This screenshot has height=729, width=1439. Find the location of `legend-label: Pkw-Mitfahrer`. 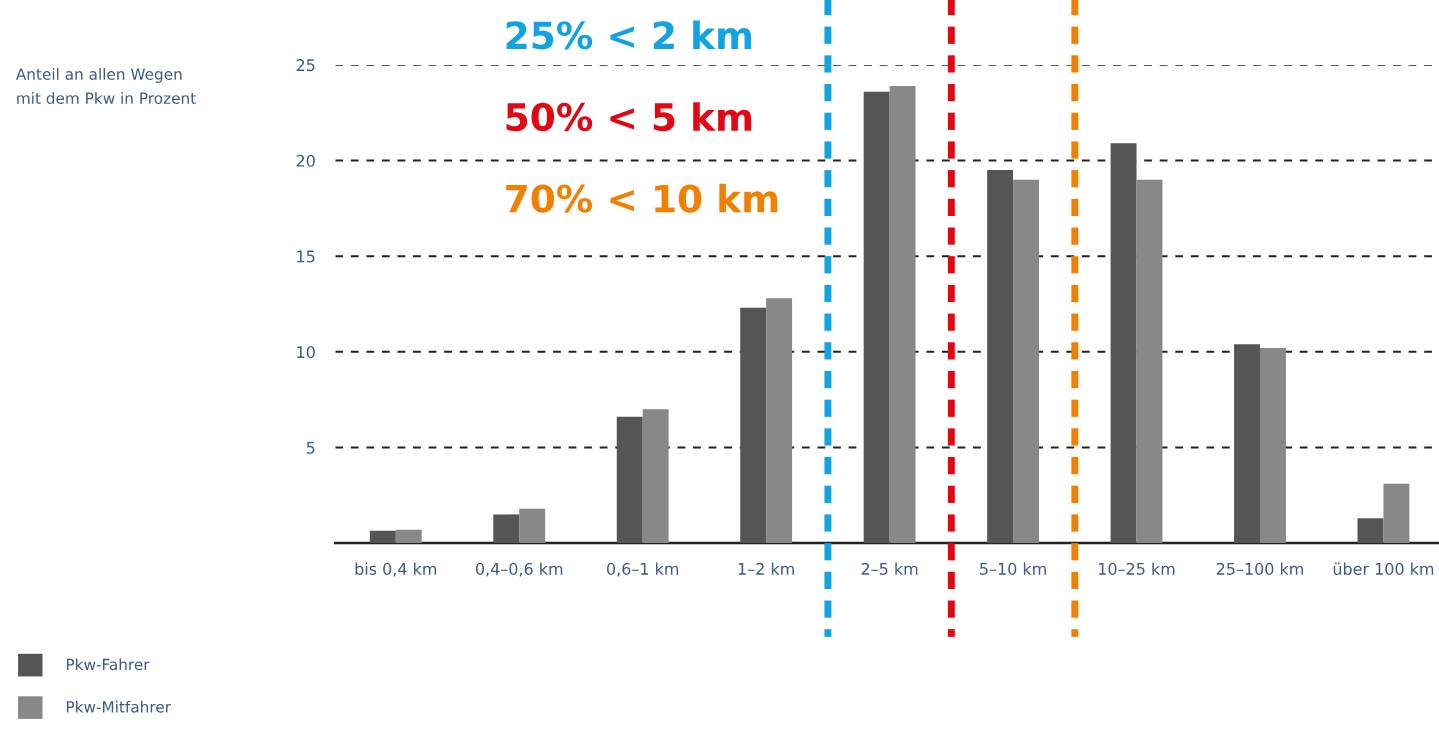

legend-label: Pkw-Mitfahrer is located at coordinates (118, 706).